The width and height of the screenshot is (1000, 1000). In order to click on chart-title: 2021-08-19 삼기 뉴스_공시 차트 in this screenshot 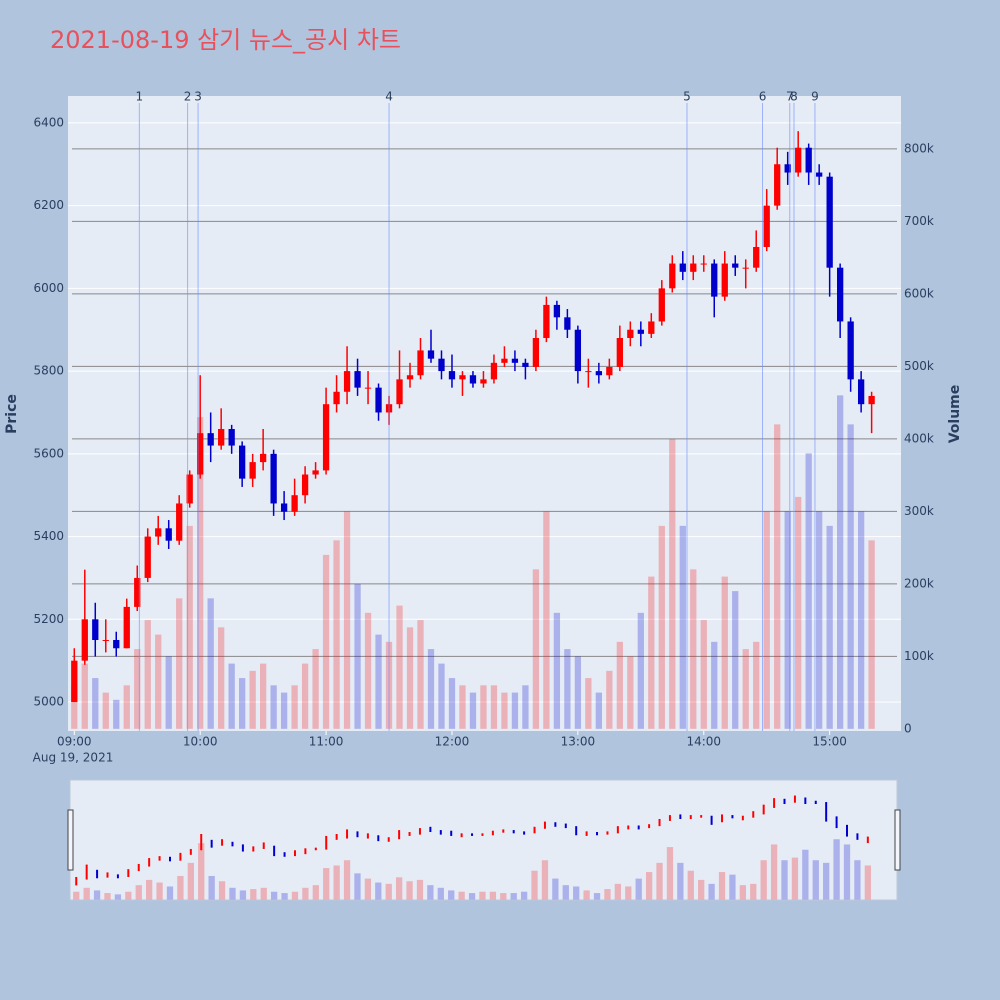, I will do `click(225, 40)`.